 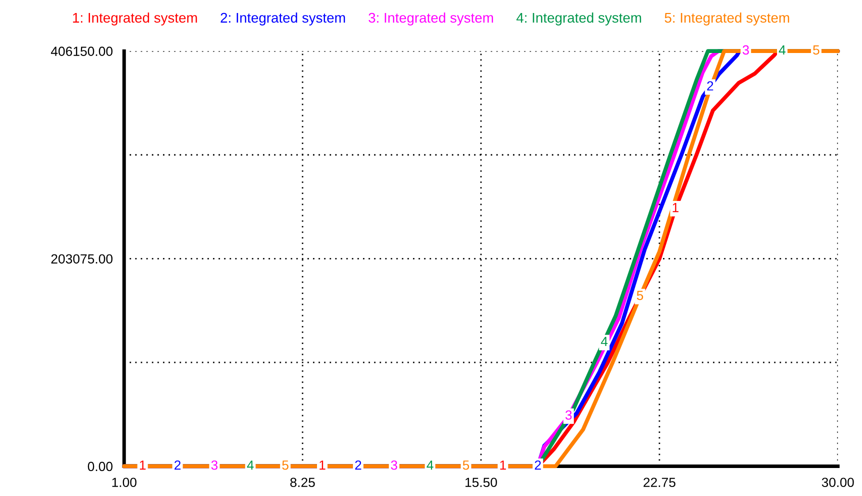 What do you see at coordinates (431, 19) in the screenshot?
I see `text: 3: Integrated system` at bounding box center [431, 19].